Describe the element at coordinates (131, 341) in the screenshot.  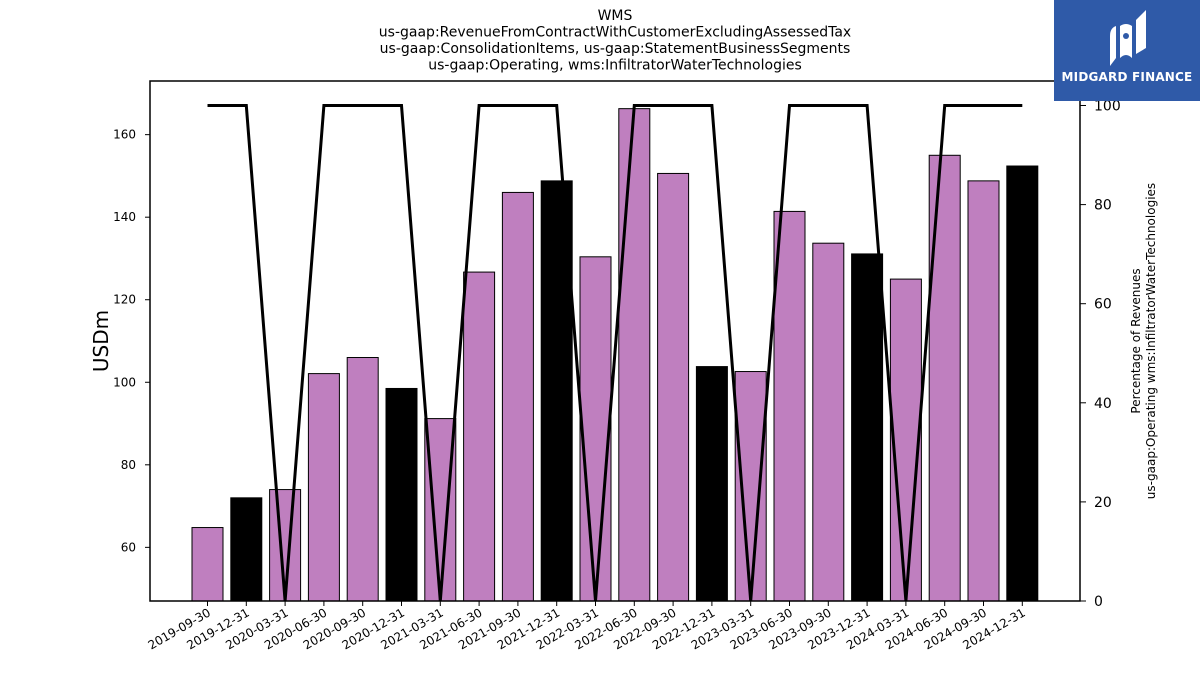
I see `left-y-axis: 60 80 100 120 140 160` at that location.